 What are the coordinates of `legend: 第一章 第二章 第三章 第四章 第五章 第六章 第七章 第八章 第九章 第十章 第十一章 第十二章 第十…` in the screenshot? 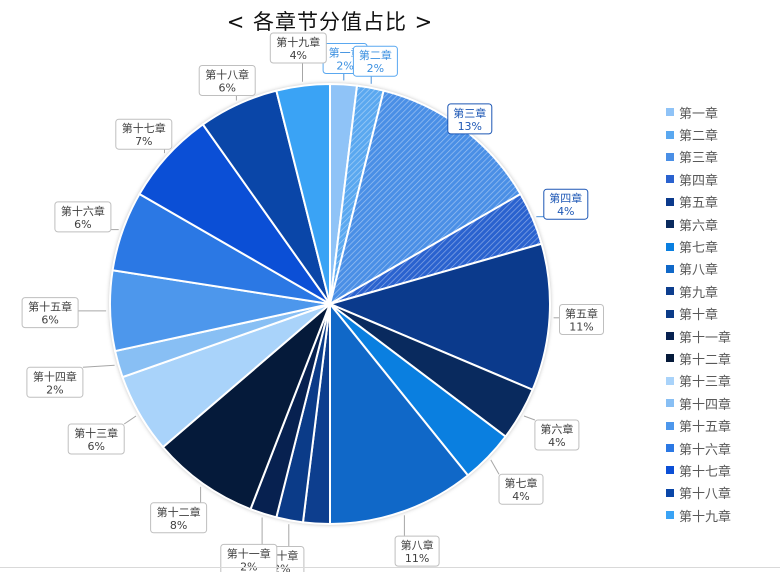 It's located at (698, 313).